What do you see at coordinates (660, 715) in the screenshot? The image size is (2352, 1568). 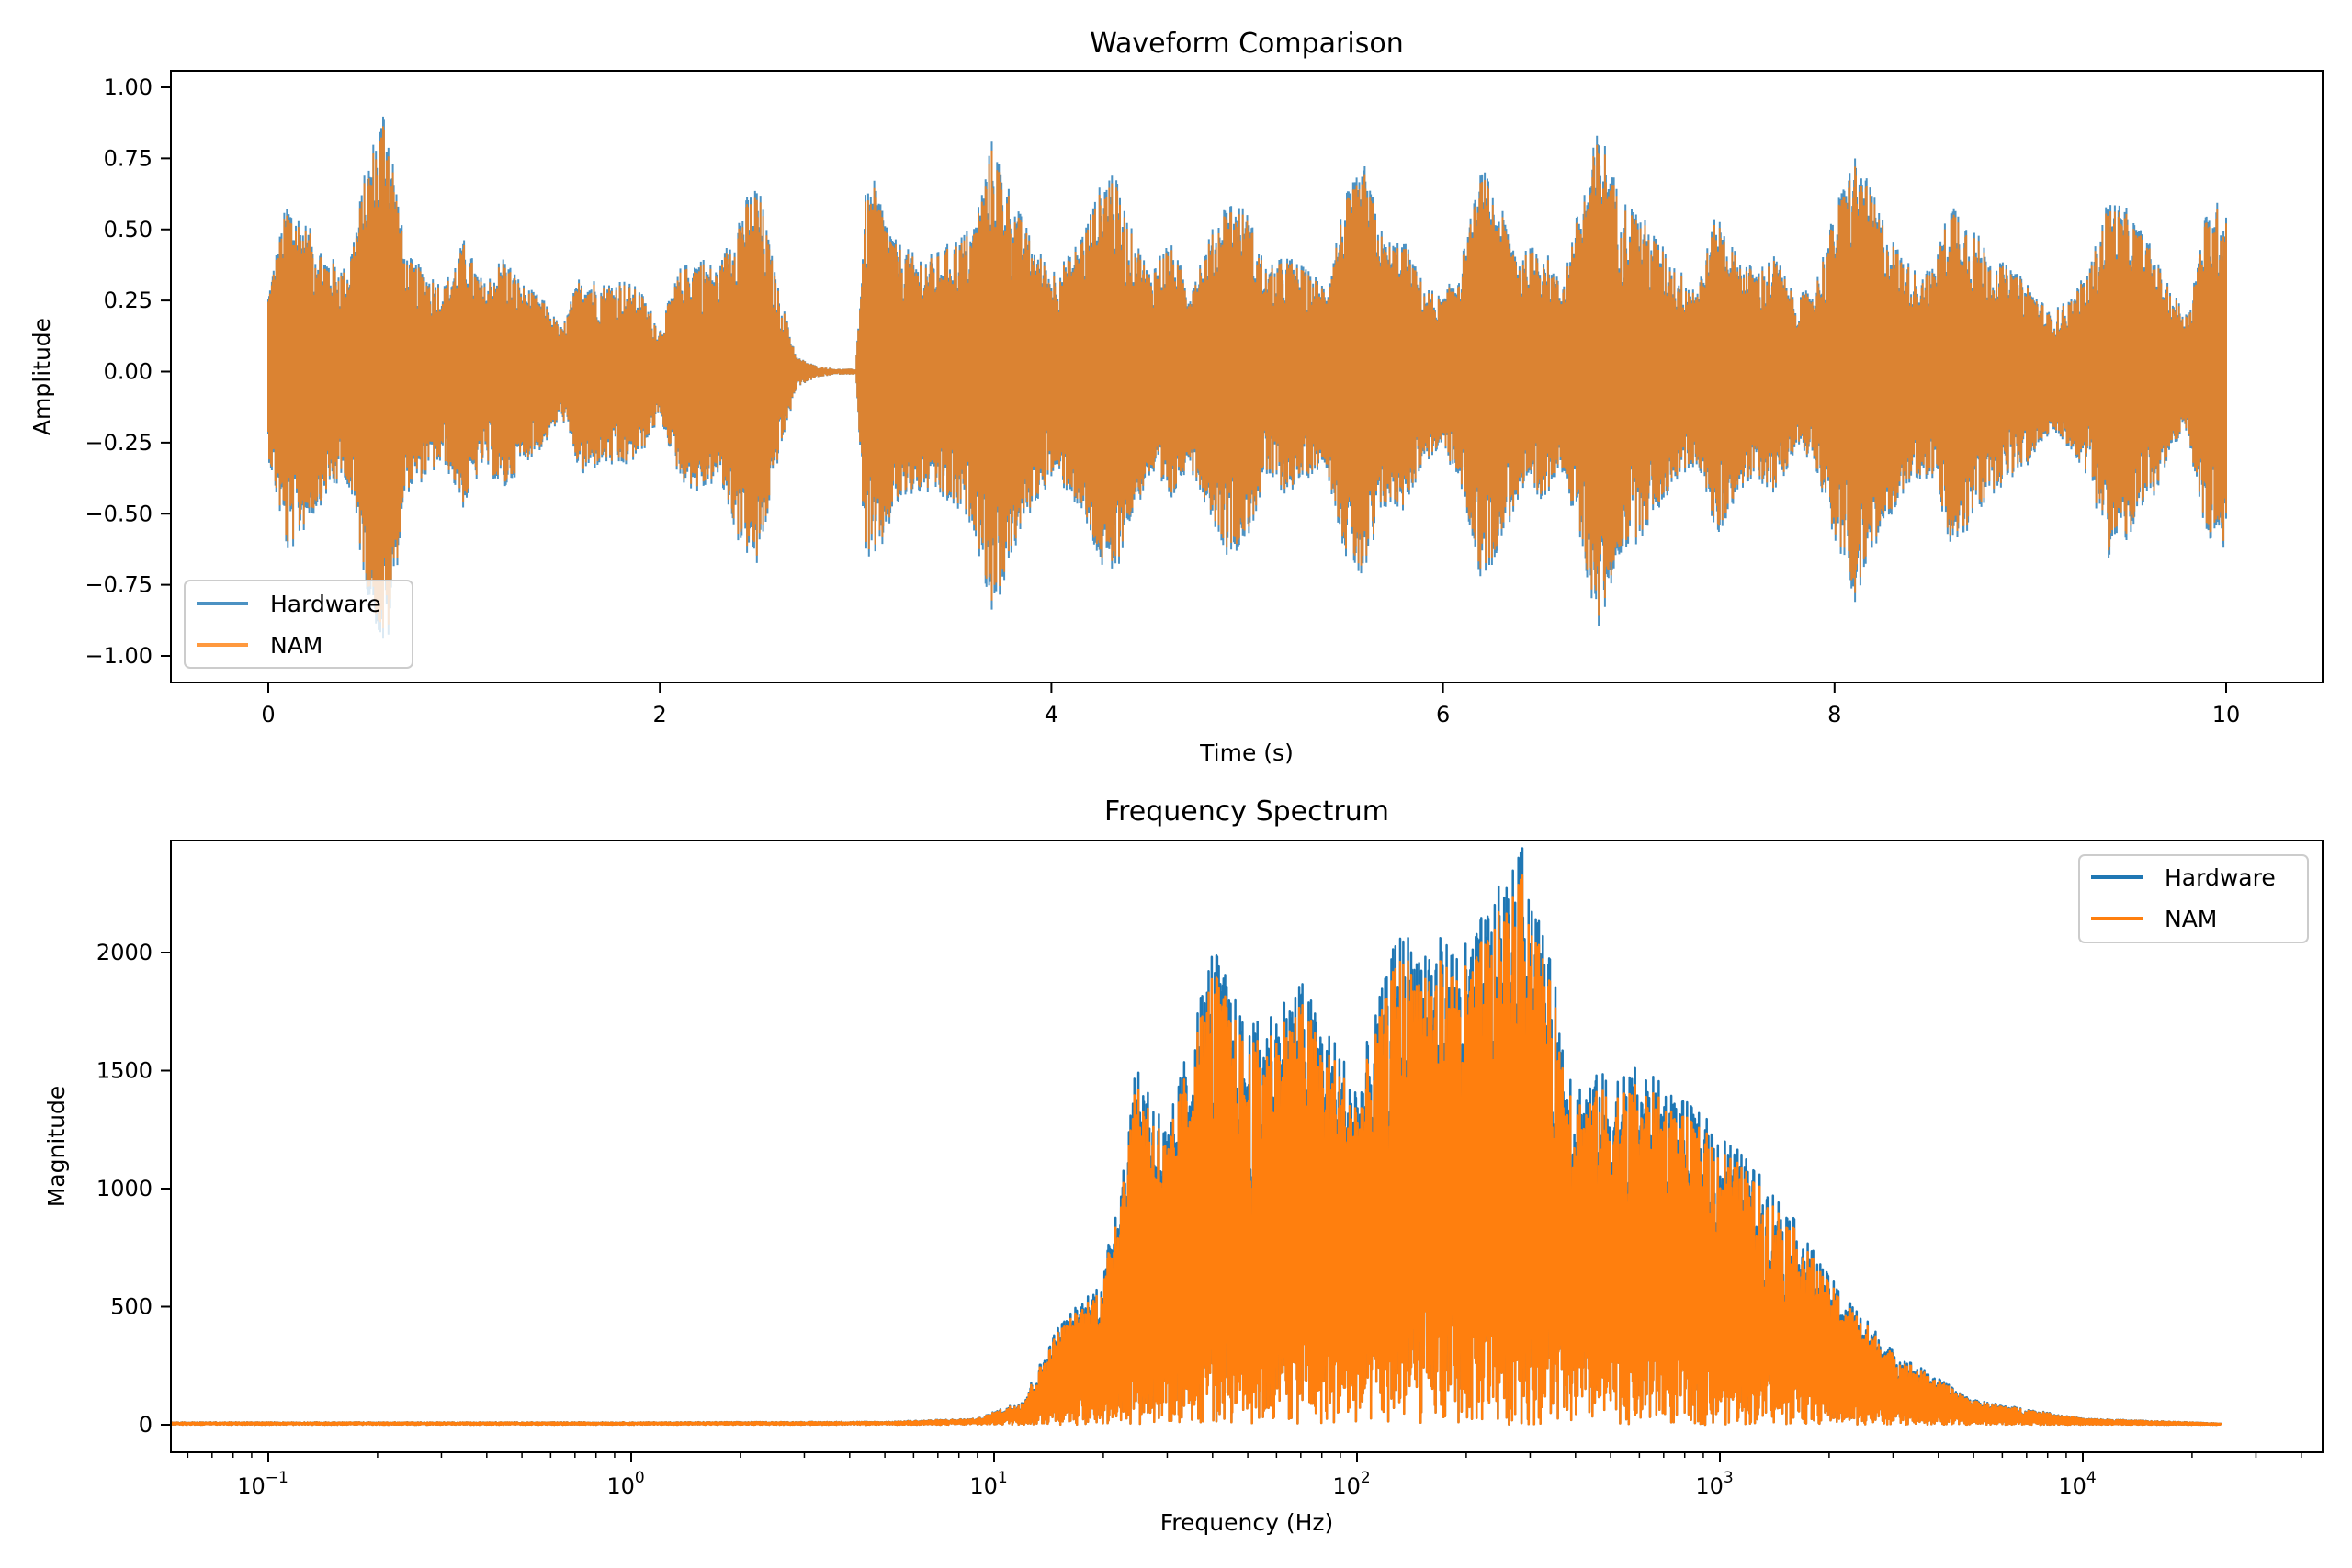 I see `x-tick-label: 2` at bounding box center [660, 715].